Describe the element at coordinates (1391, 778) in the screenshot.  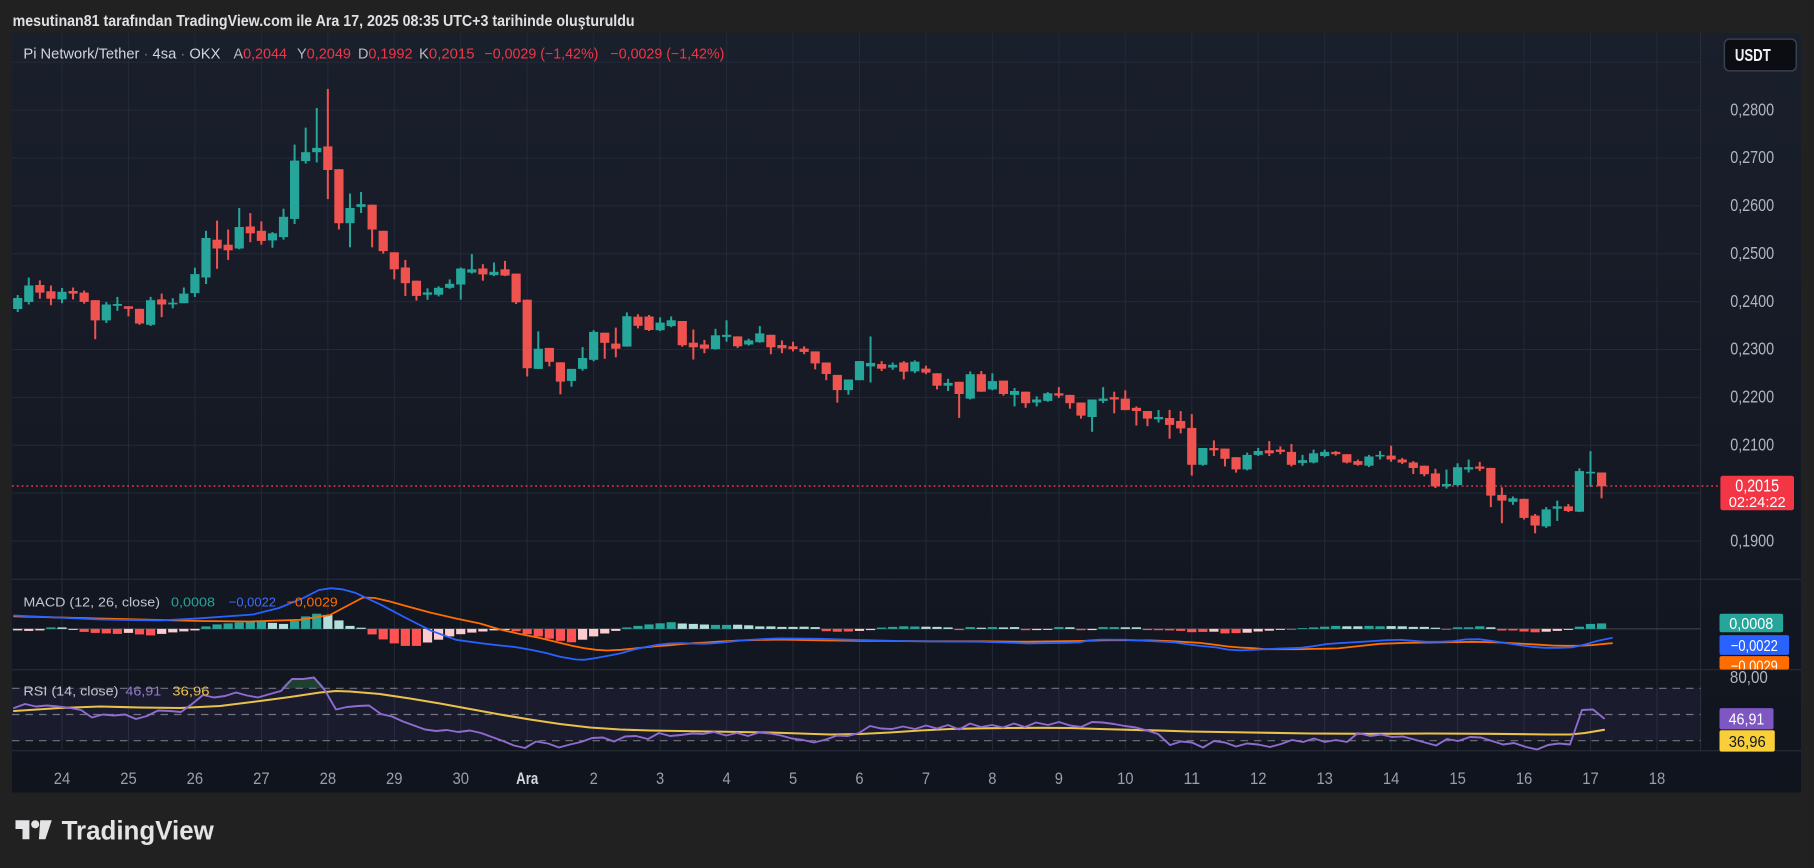
I see `svg-text: 14` at that location.